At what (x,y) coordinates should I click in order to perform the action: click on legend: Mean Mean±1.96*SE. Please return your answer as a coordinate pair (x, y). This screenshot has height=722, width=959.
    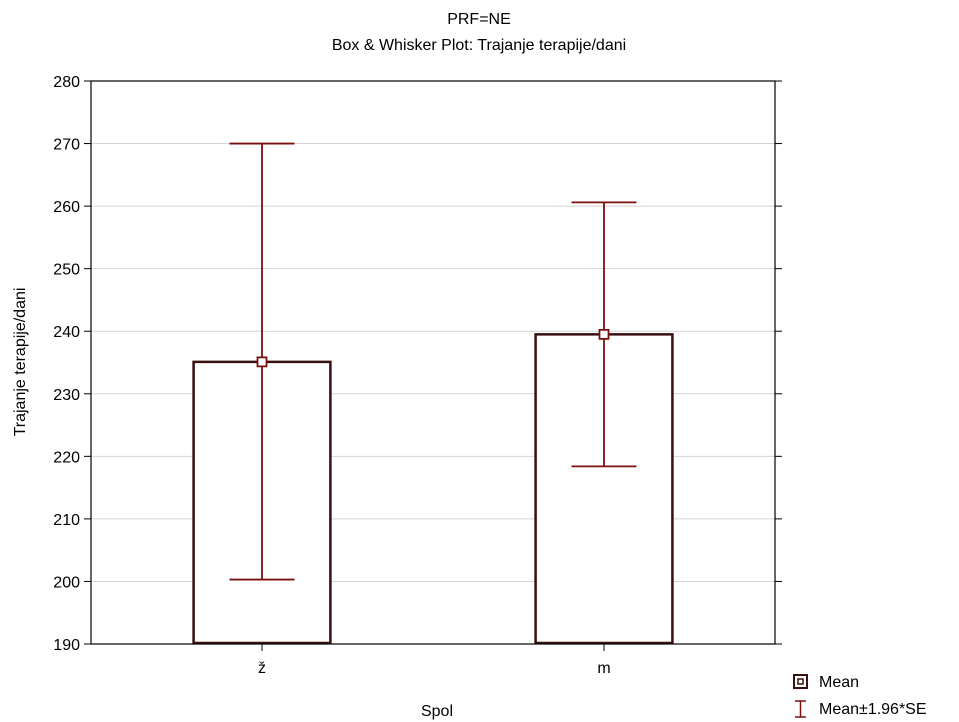
    Looking at the image, I should click on (860, 696).